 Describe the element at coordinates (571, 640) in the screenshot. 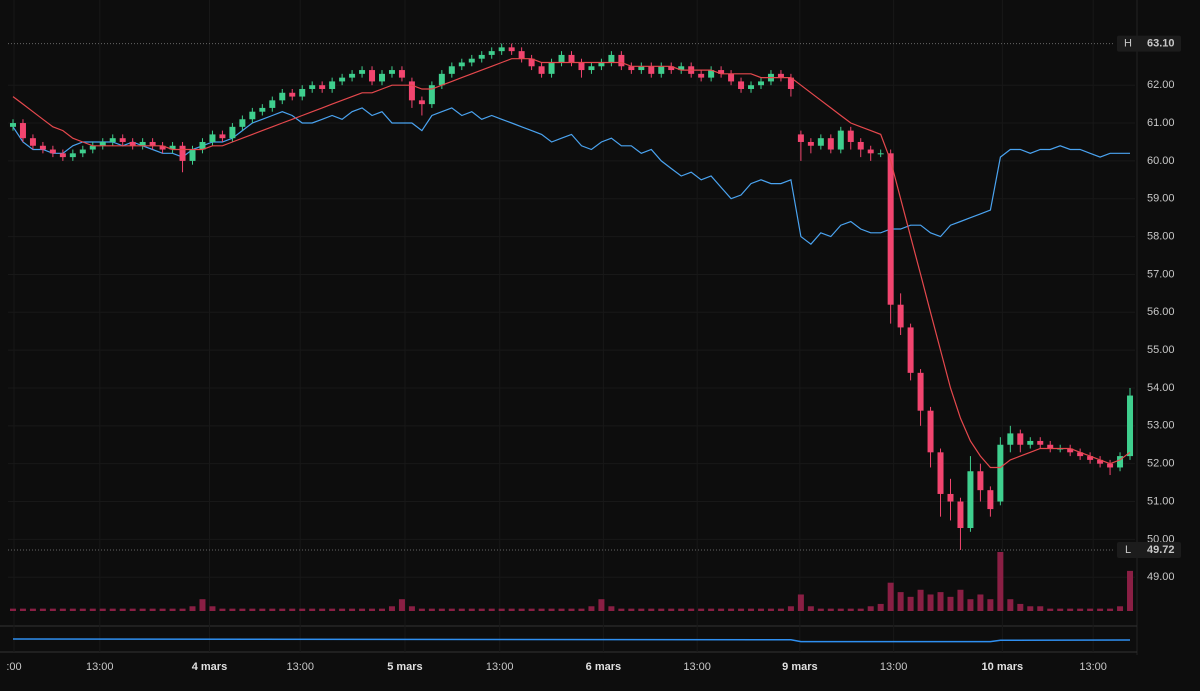

I see `indicator-line` at that location.